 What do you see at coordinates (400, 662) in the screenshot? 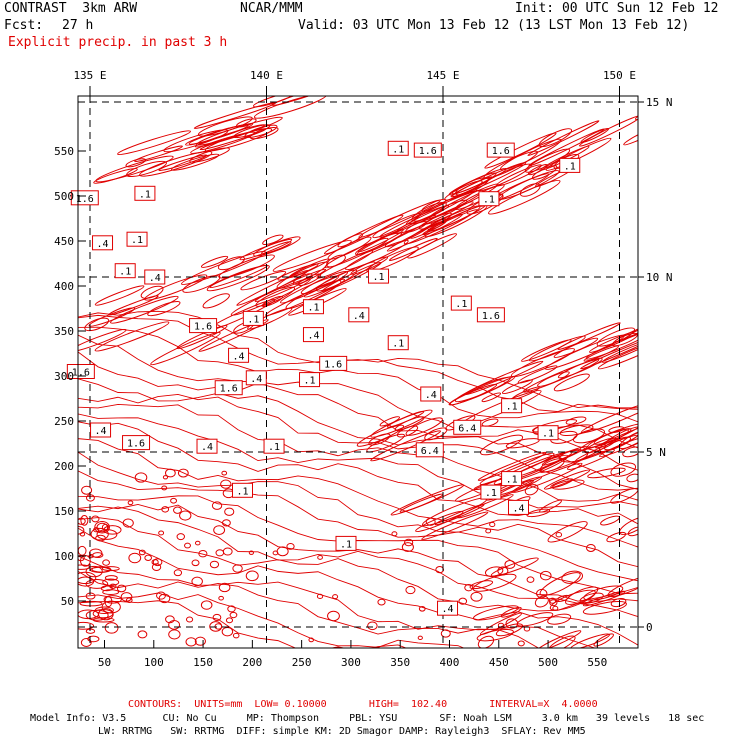
I see `x-tick-label: 350` at bounding box center [400, 662].